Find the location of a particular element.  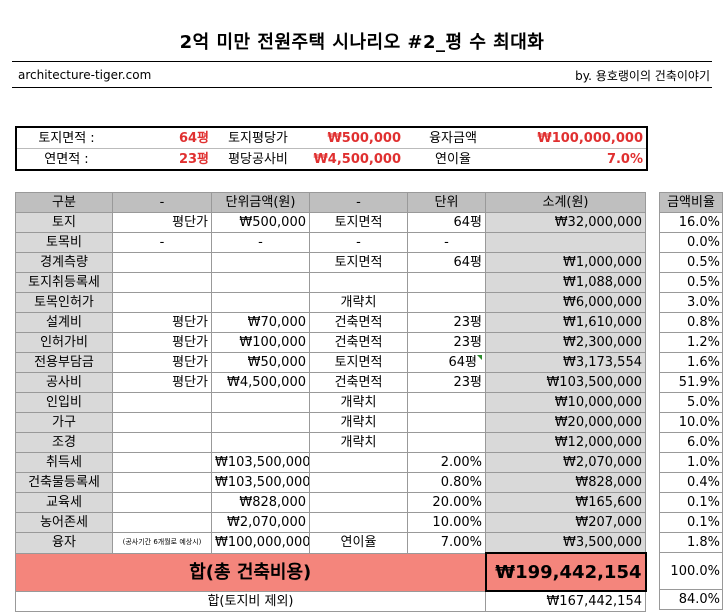

row-subtotal: ₩1,610,000 is located at coordinates (565, 322).